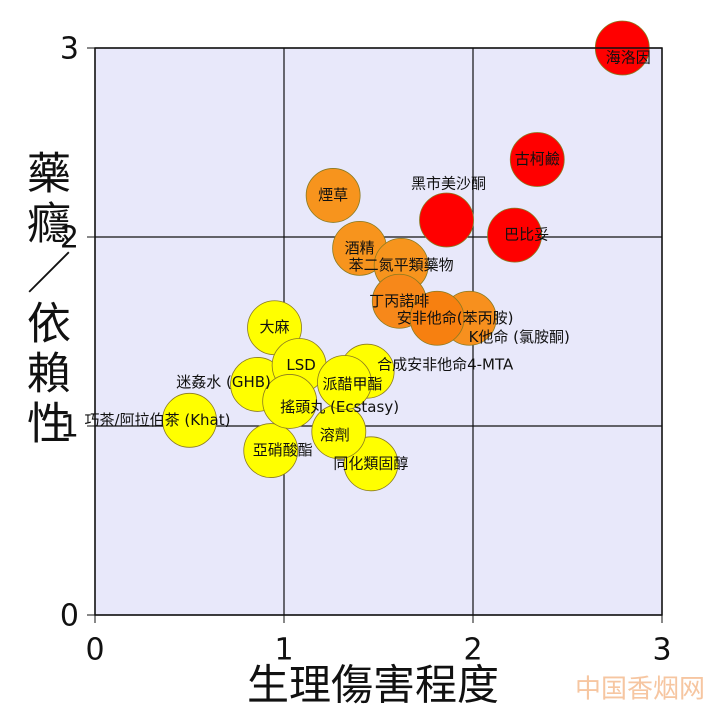  I want to click on point-label: 煙草, so click(333, 195).